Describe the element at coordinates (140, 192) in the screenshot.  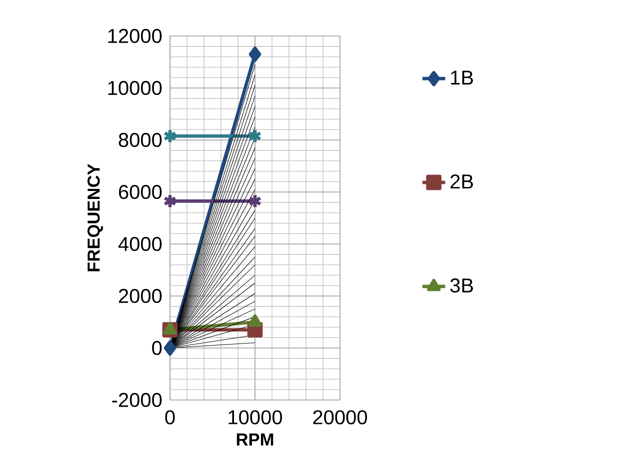
I see `y-tick-label: 6000` at that location.